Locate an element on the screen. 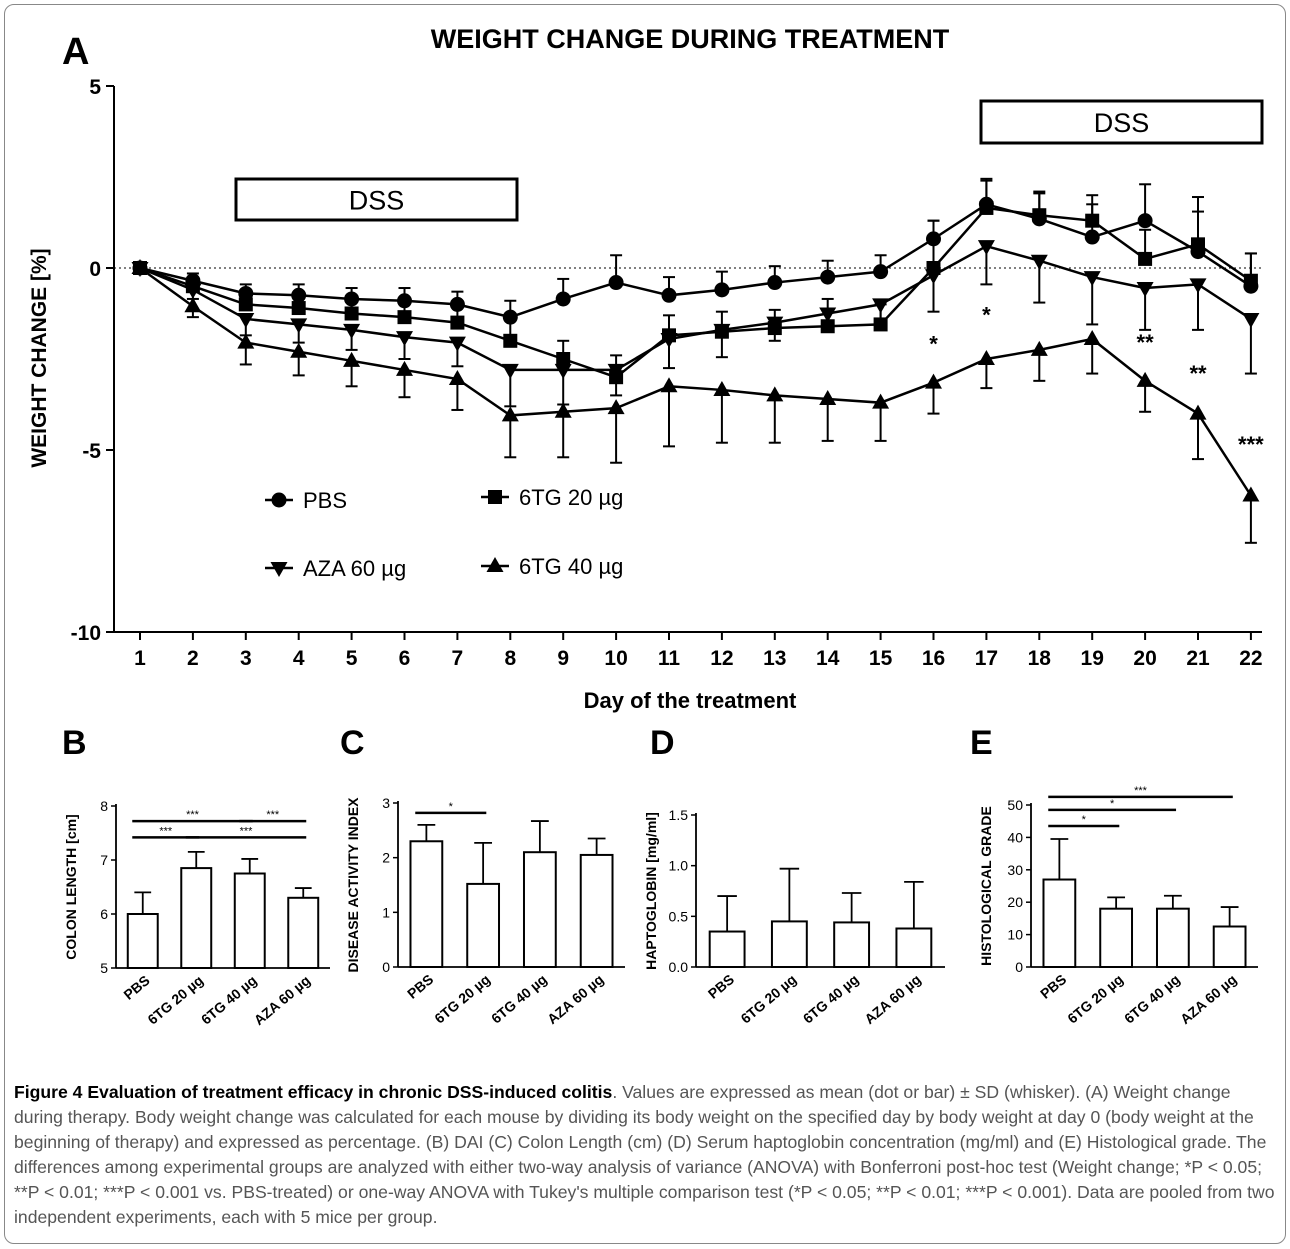 The image size is (1290, 1249). y-tick-label: 0.0 is located at coordinates (679, 967).